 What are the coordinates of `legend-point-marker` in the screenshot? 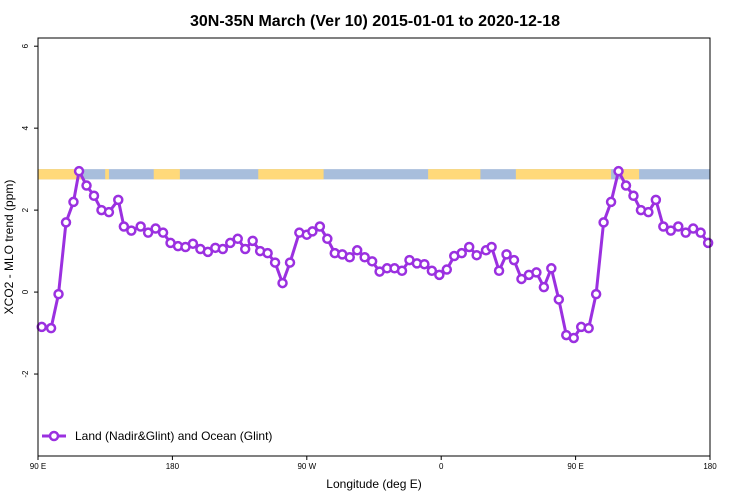 It's located at (54, 436).